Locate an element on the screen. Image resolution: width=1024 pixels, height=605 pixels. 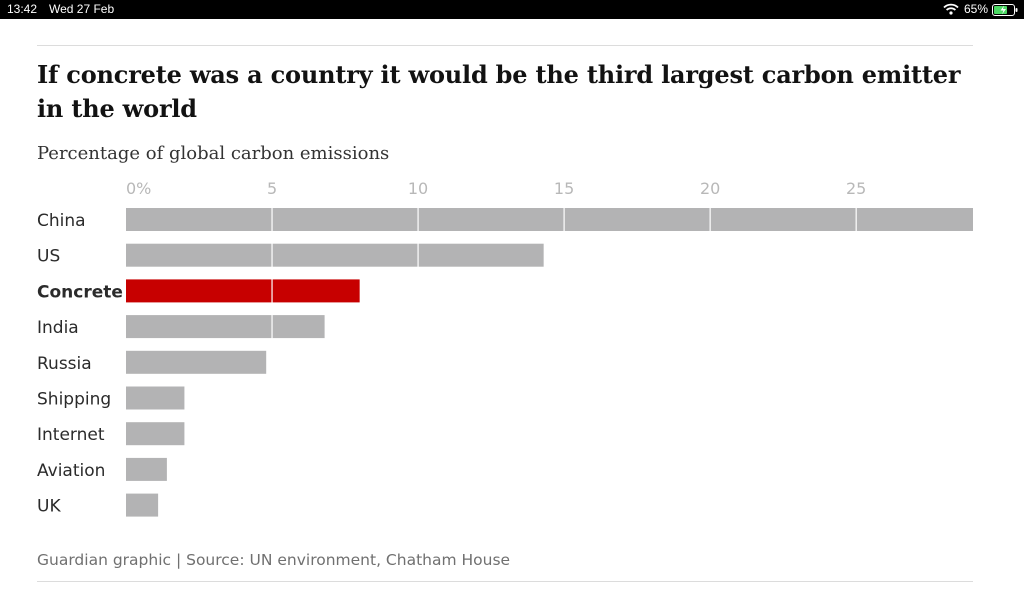
bar-concrete is located at coordinates (243, 291).